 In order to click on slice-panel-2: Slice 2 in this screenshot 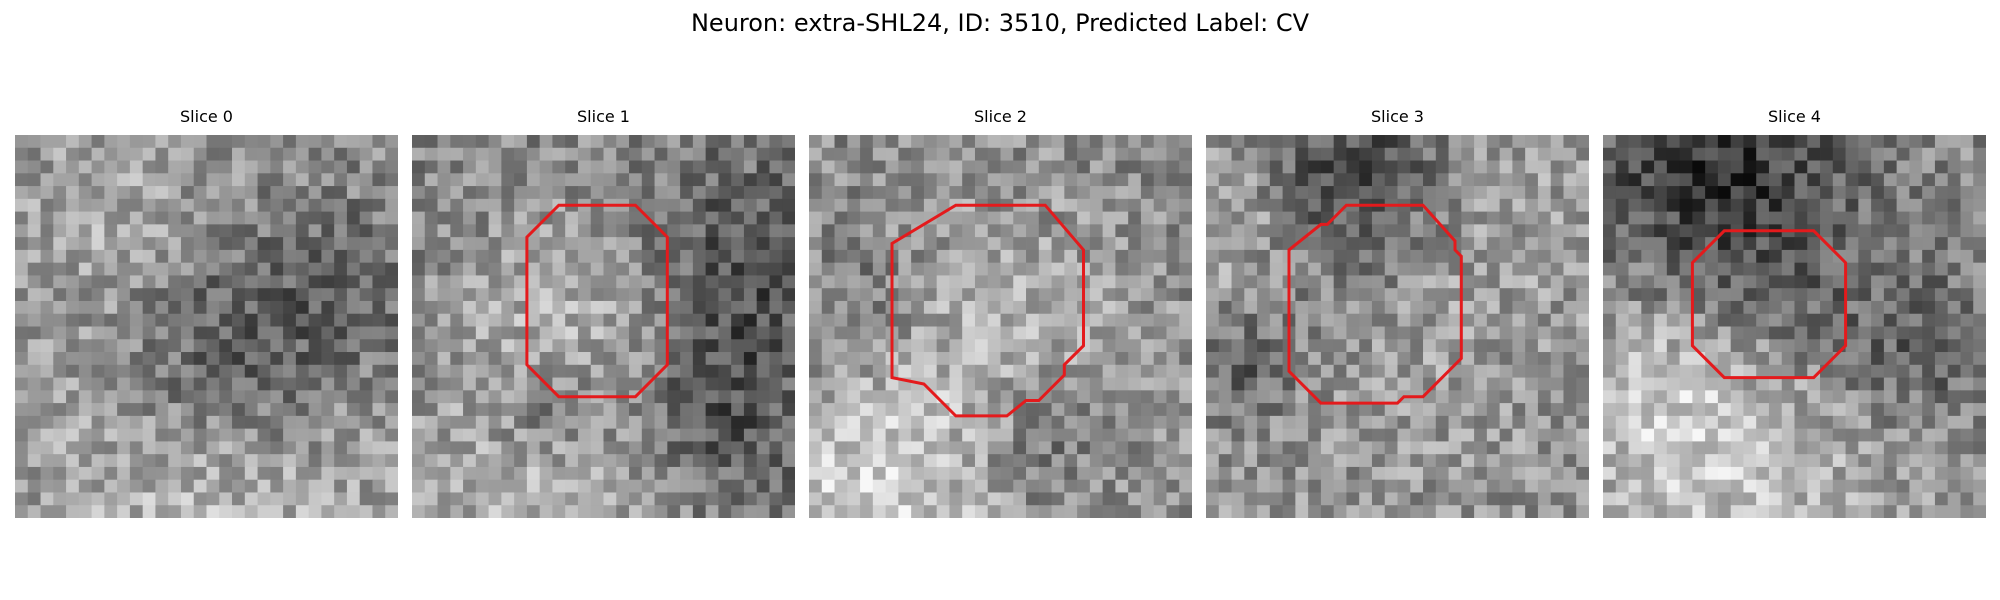, I will do `click(1000, 312)`.